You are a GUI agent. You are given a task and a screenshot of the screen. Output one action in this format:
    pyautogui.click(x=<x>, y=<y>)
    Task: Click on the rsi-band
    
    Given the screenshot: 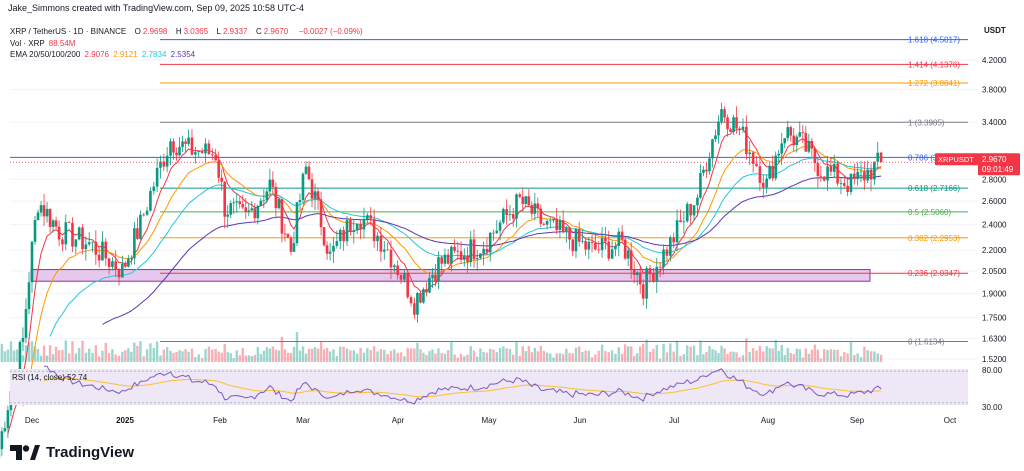 What is the action you would take?
    pyautogui.click(x=489, y=387)
    